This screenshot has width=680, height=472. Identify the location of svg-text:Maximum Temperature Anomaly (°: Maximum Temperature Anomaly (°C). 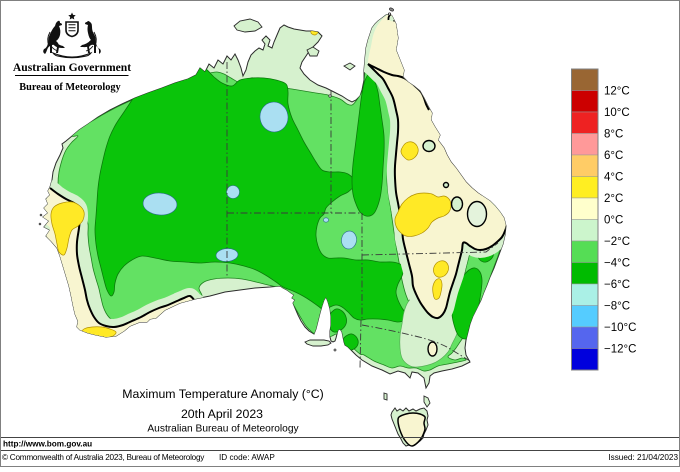
(223, 394).